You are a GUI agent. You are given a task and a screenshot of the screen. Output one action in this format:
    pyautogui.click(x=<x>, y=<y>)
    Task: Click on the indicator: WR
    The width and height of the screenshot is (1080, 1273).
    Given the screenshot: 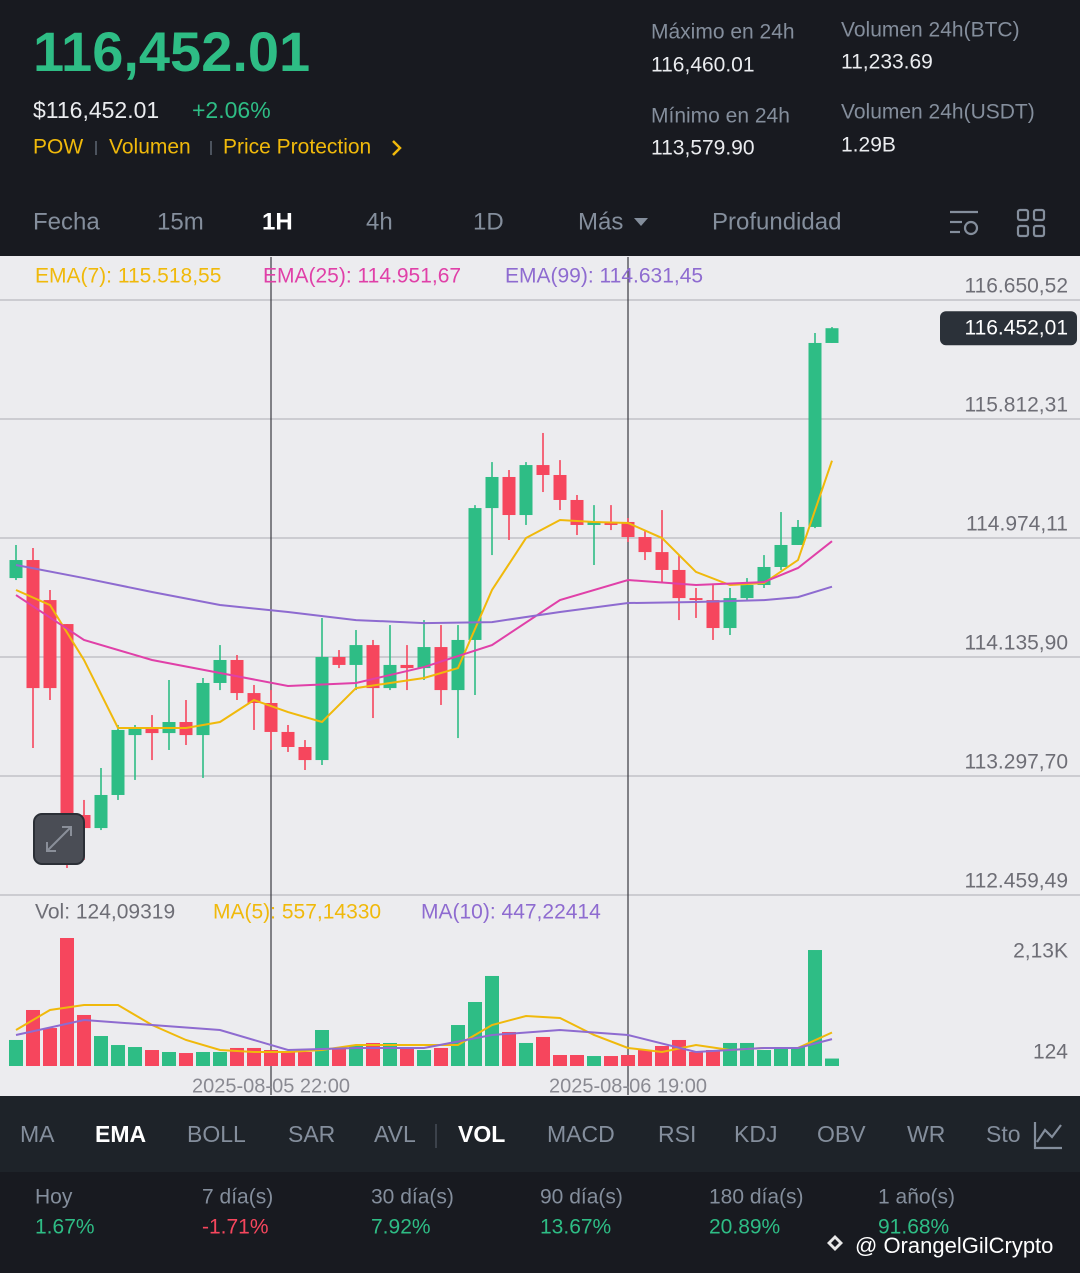 What is the action you would take?
    pyautogui.click(x=926, y=1134)
    